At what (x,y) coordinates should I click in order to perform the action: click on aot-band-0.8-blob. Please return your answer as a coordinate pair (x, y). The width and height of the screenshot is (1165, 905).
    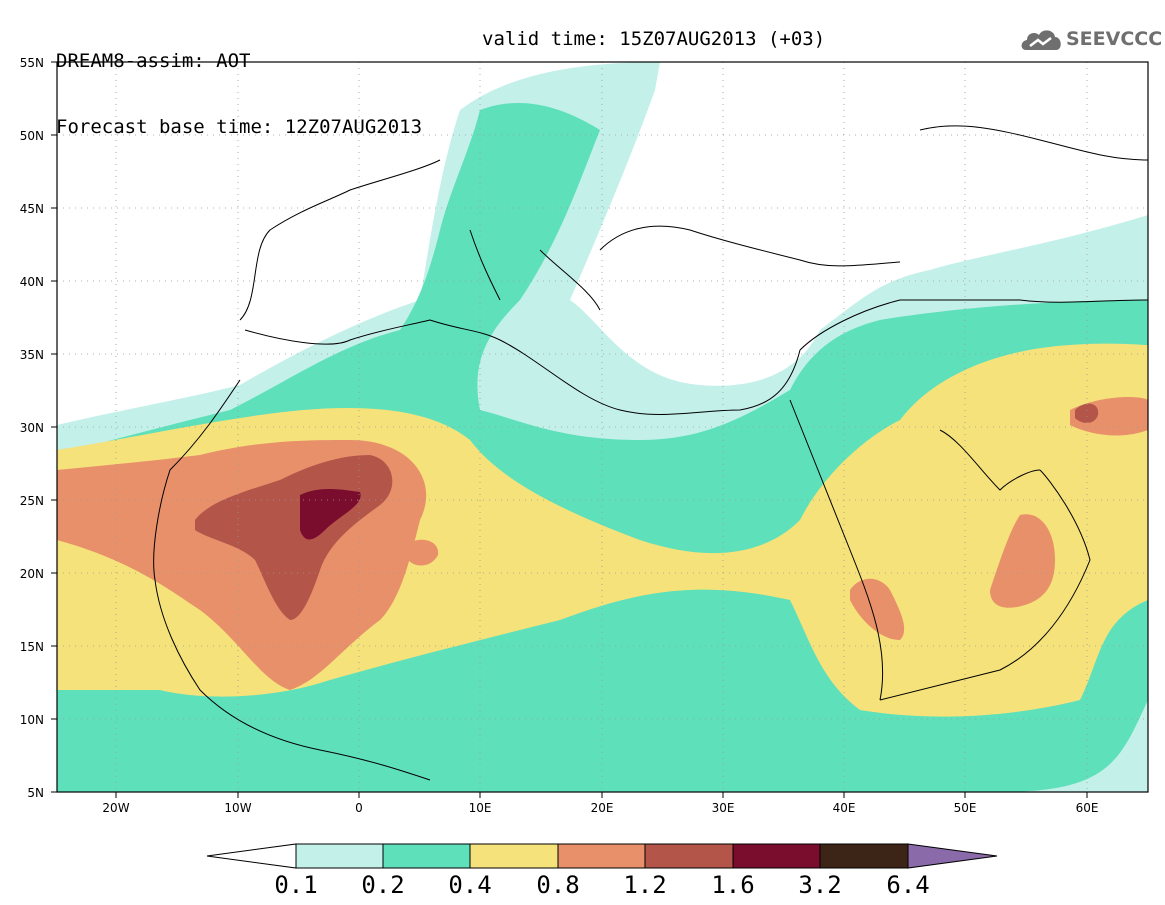
    Looking at the image, I should click on (422, 552).